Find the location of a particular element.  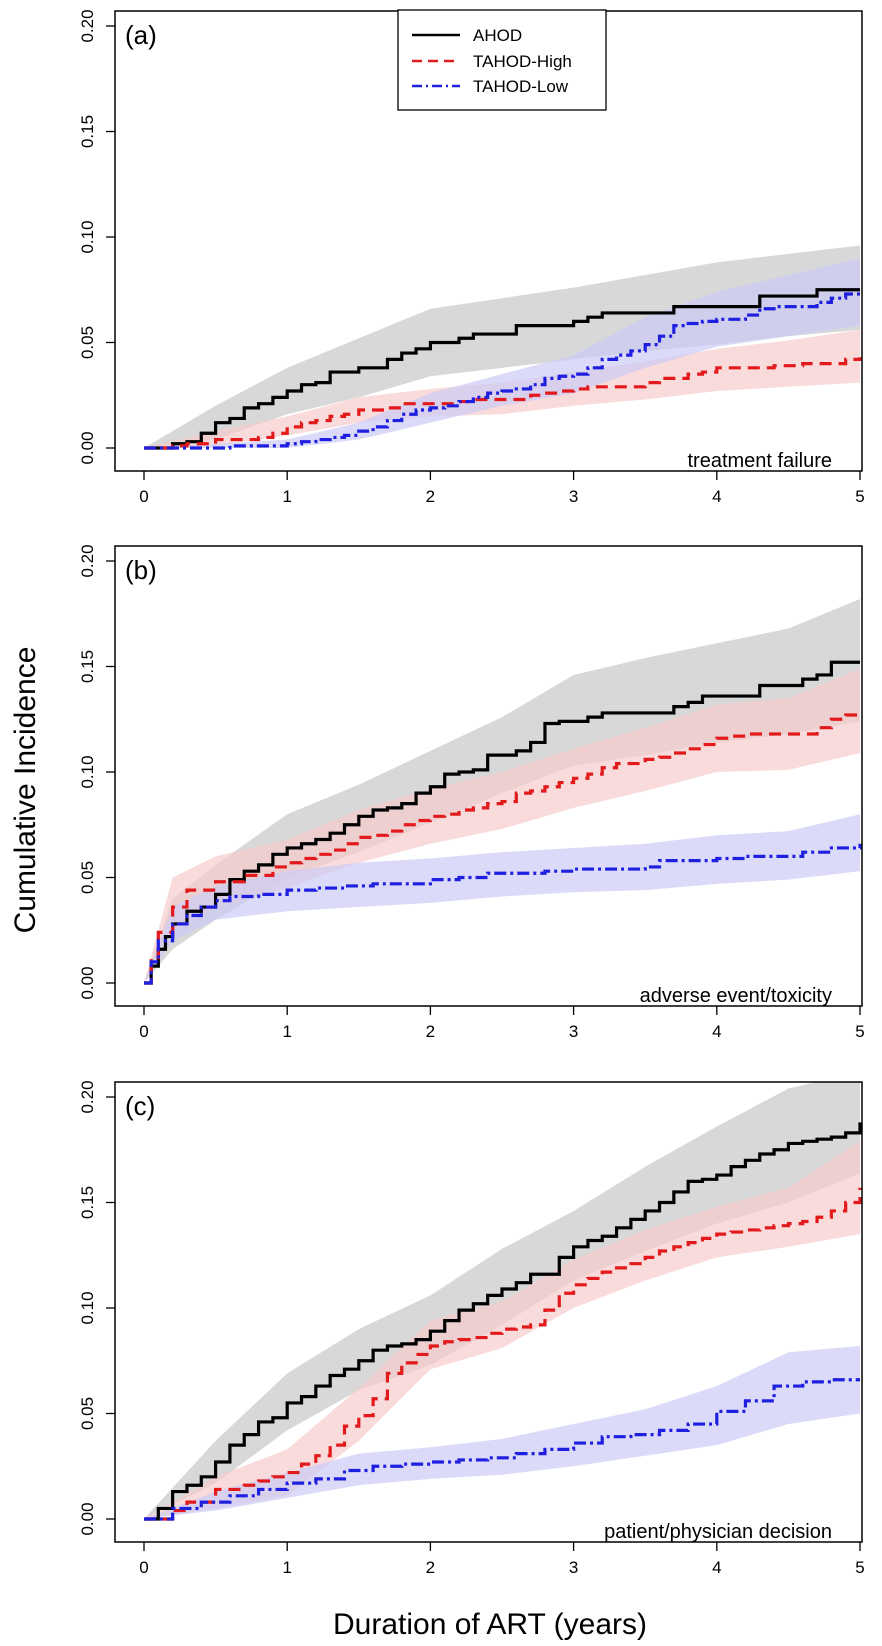

legend: AHOD TAHOD-High TAHOD-Low is located at coordinates (502, 60).